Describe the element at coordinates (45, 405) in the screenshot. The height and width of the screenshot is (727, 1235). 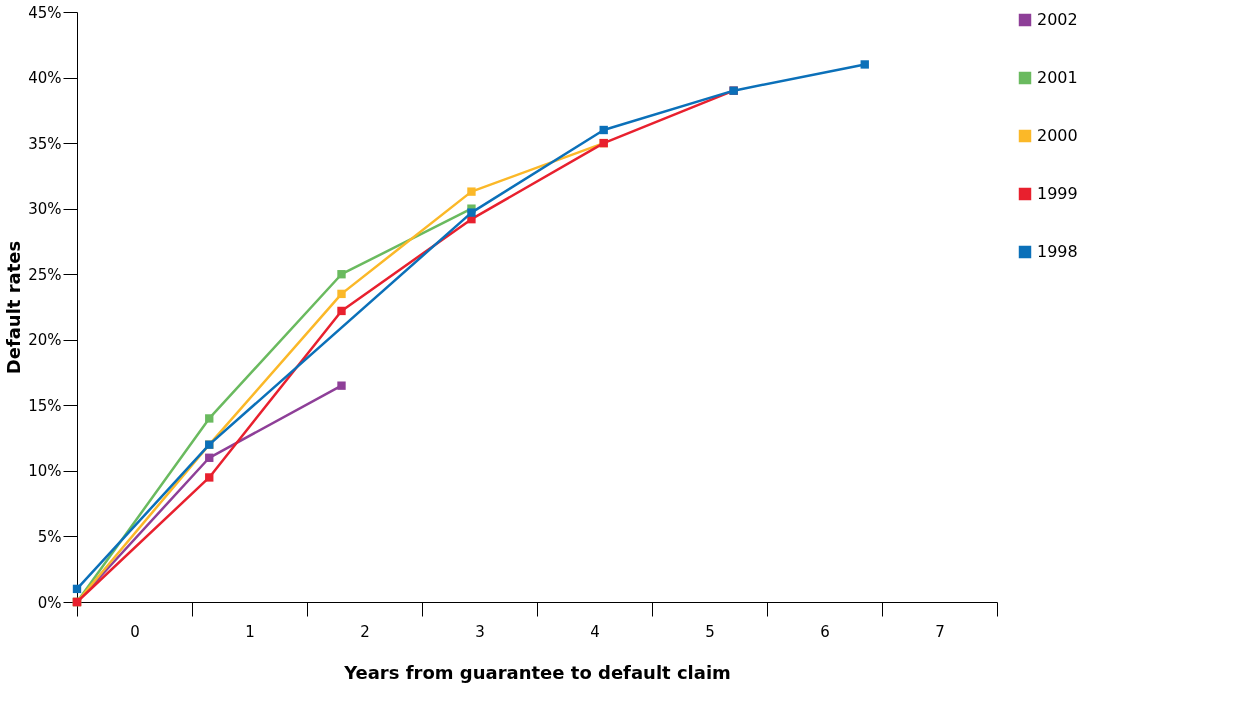
I see `y-tick-label: 15%` at that location.